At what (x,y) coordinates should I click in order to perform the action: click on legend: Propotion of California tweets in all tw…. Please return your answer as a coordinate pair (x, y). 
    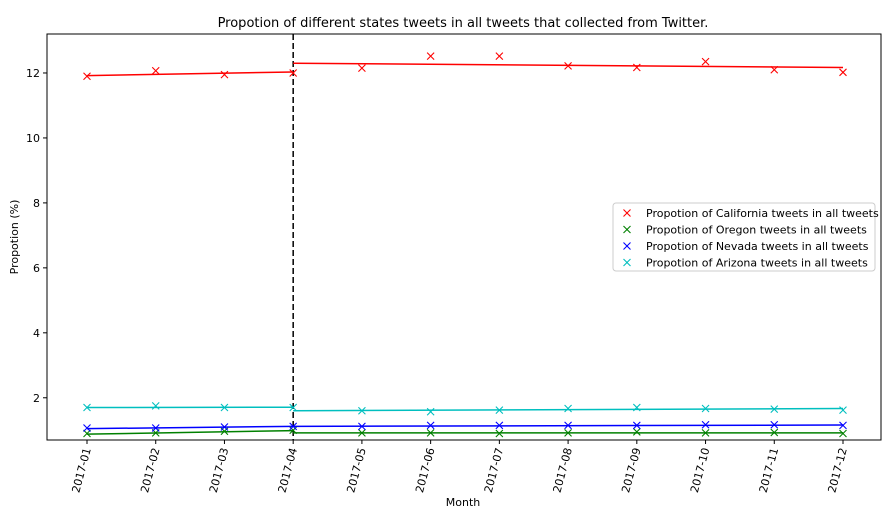
    Looking at the image, I should click on (745, 237).